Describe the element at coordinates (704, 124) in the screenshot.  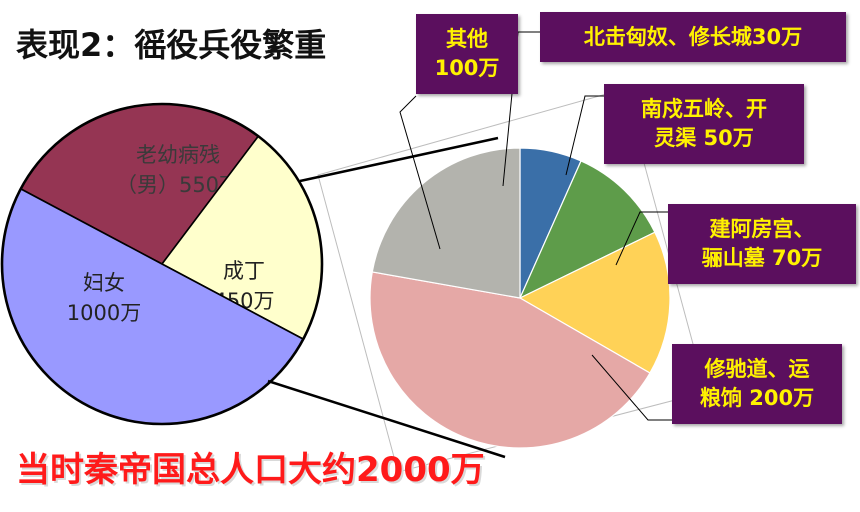
I see `callout-lingqu: 南戍五岭、开 灵渠 50万` at that location.